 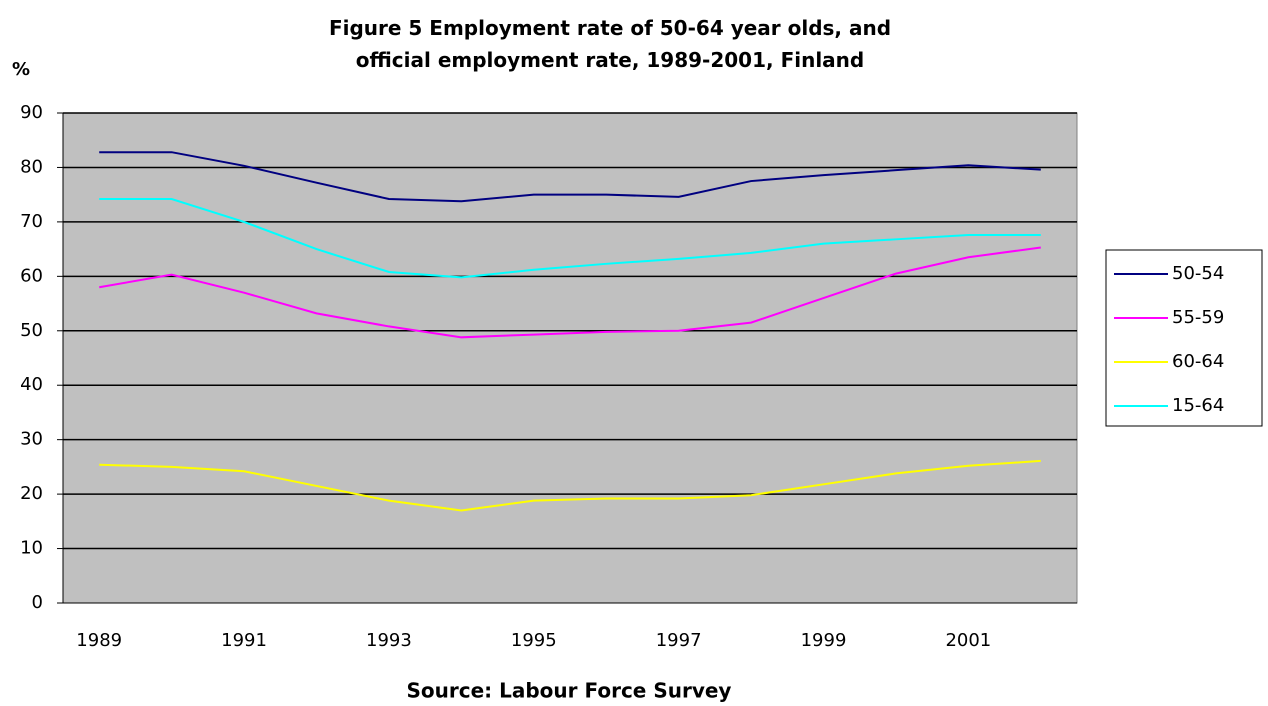 I want to click on x-tick-label: 1993, so click(x=389, y=640).